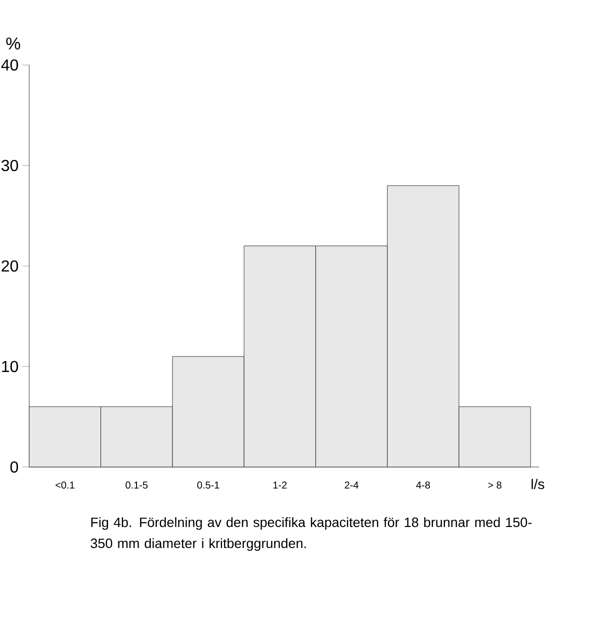 The width and height of the screenshot is (591, 630). What do you see at coordinates (423, 485) in the screenshot?
I see `x-tick-label: 4-8` at bounding box center [423, 485].